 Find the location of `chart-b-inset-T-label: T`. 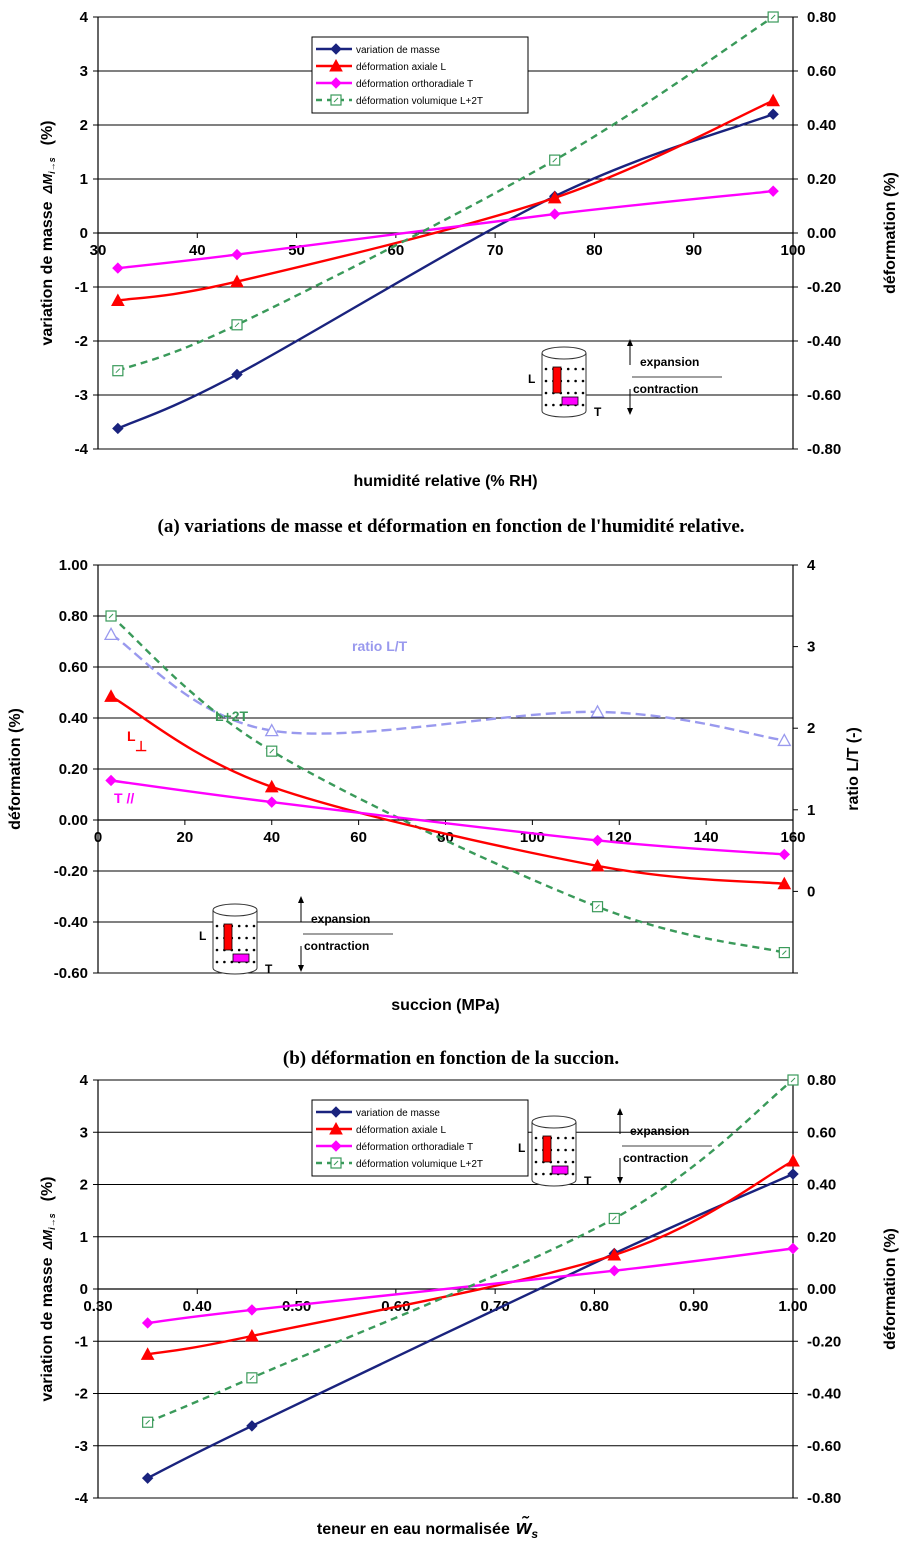

chart-b-inset-T-label: T is located at coordinates (269, 969).